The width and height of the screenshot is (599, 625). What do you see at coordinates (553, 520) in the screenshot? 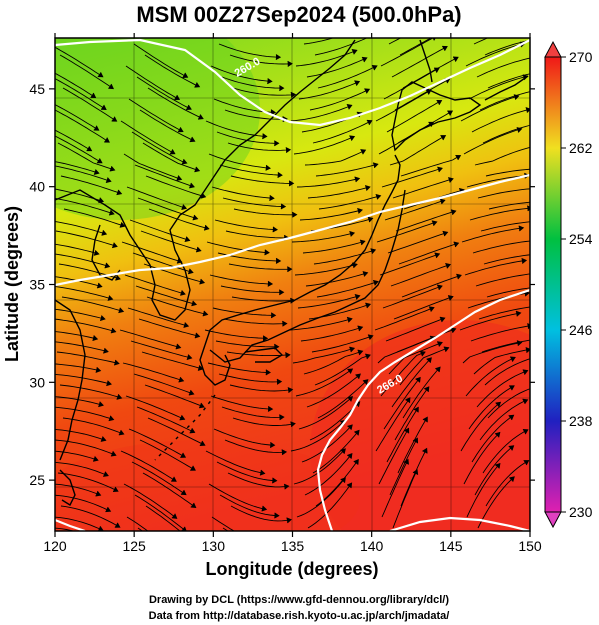
I see `colorbar-min-arrow` at bounding box center [553, 520].